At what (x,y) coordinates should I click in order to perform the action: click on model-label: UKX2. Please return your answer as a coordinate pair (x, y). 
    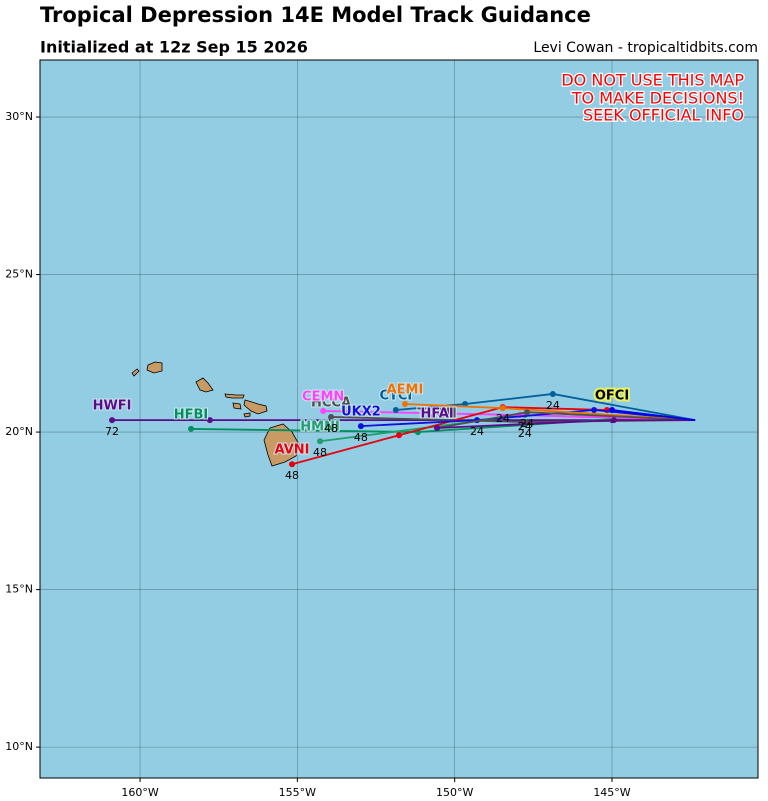
    Looking at the image, I should click on (361, 412).